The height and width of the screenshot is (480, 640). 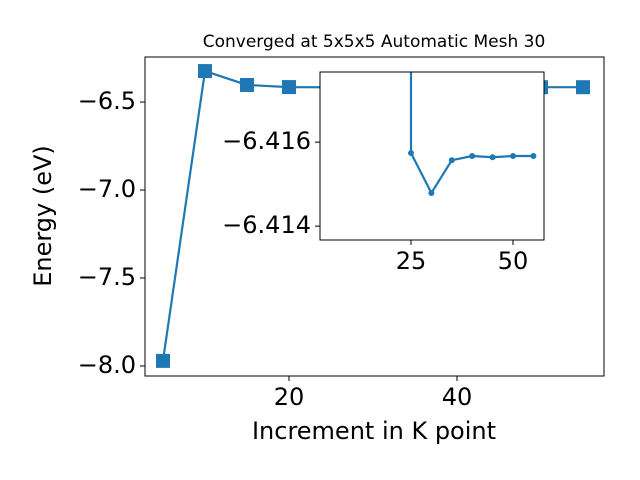 I want to click on y-tick-label: −6.5, so click(x=107, y=101).